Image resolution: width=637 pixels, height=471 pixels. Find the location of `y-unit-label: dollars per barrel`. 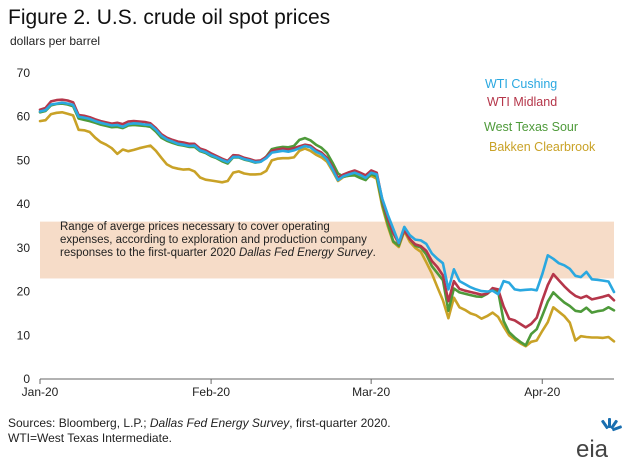

y-unit-label: dollars per barrel is located at coordinates (55, 41).